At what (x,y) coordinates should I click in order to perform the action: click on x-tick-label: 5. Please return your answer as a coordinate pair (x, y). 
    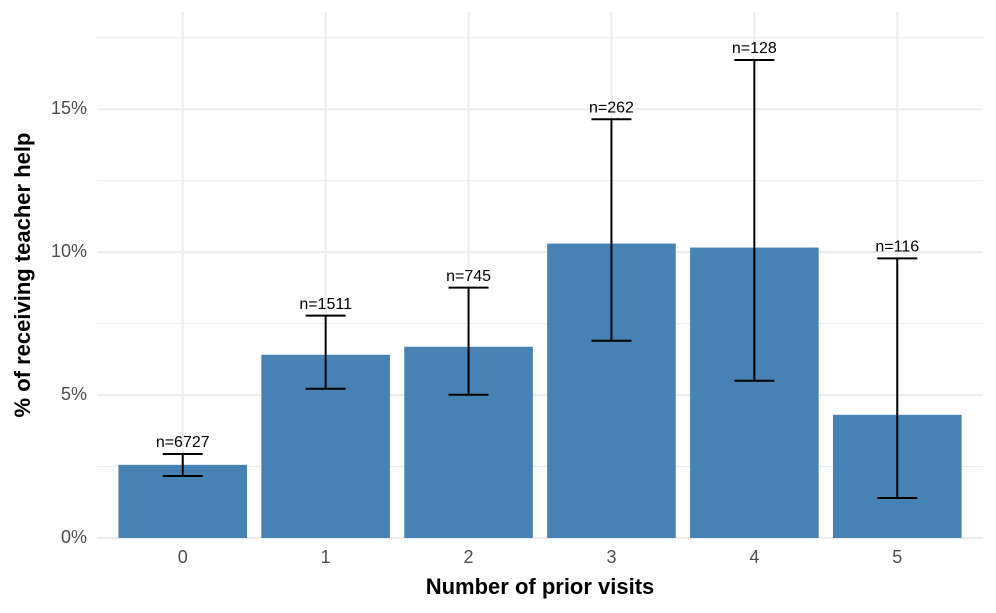
    Looking at the image, I should click on (897, 557).